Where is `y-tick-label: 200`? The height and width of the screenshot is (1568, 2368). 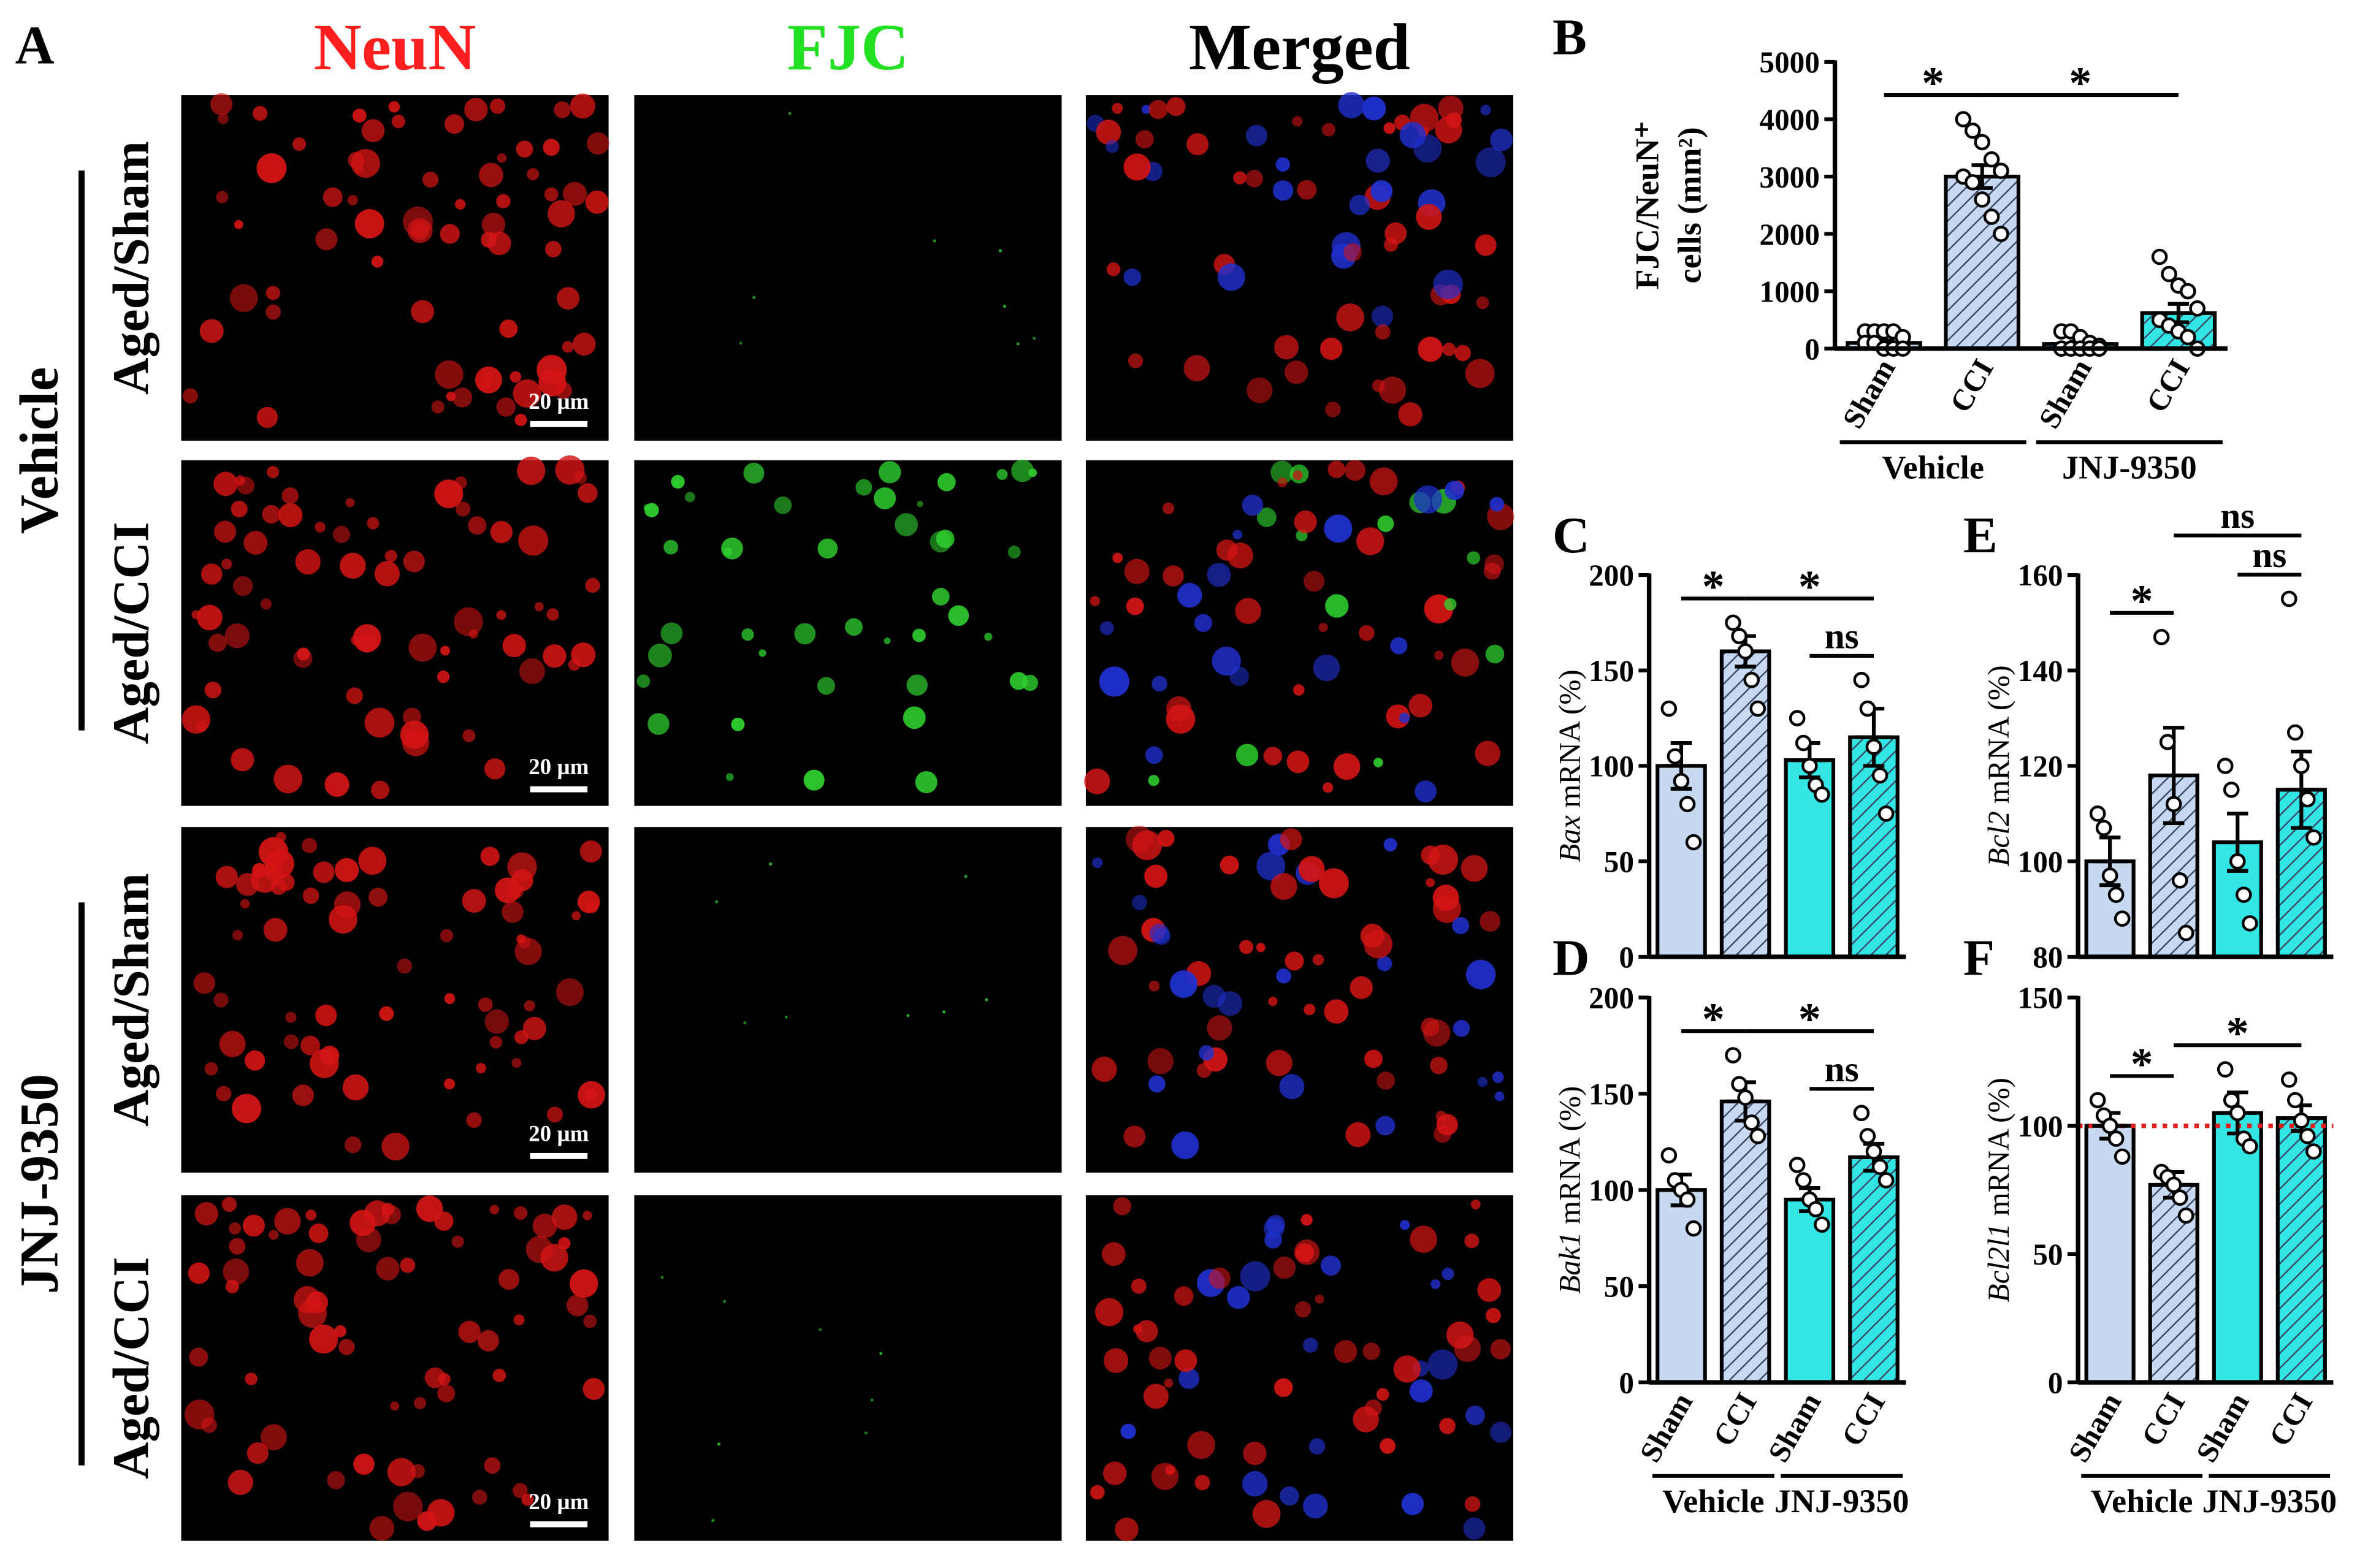
y-tick-label: 200 is located at coordinates (1611, 575).